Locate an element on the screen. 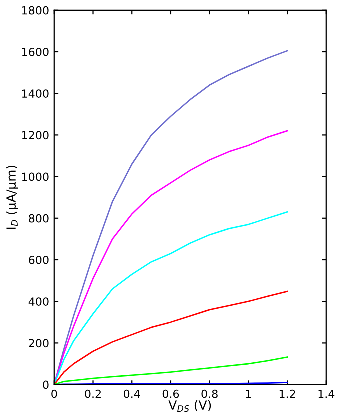 This screenshot has height=416, width=340. x-tick-label: 1 is located at coordinates (249, 394).